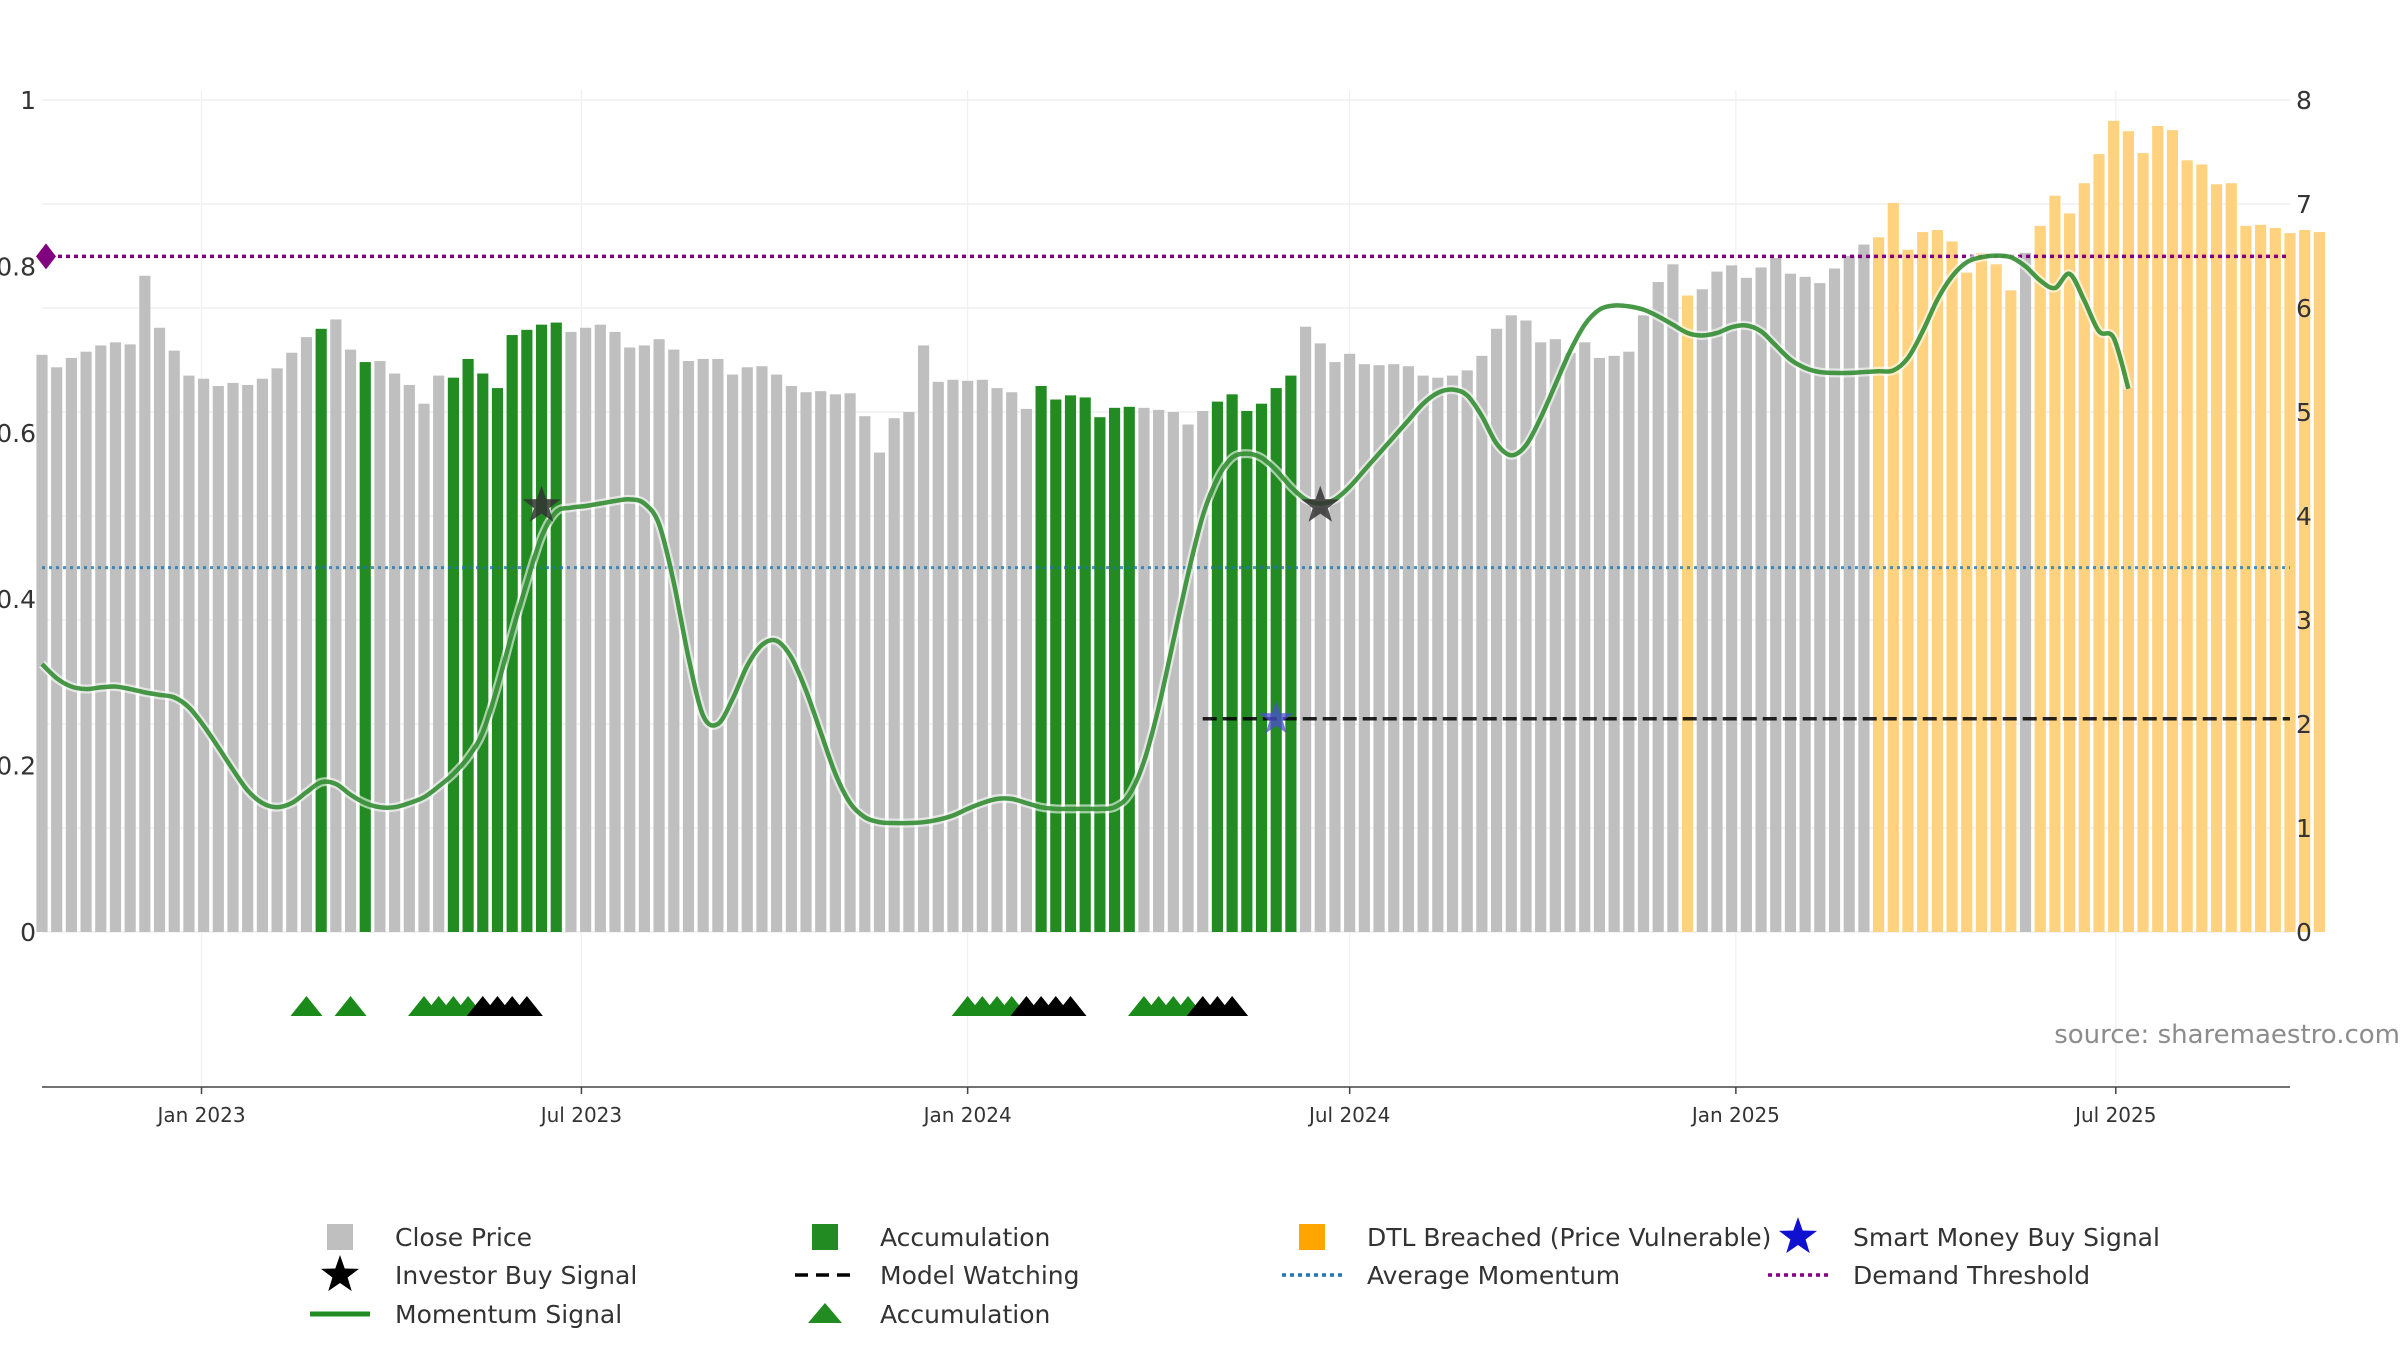  Describe the element at coordinates (2304, 204) in the screenshot. I see `right-tick-label: 7` at that location.